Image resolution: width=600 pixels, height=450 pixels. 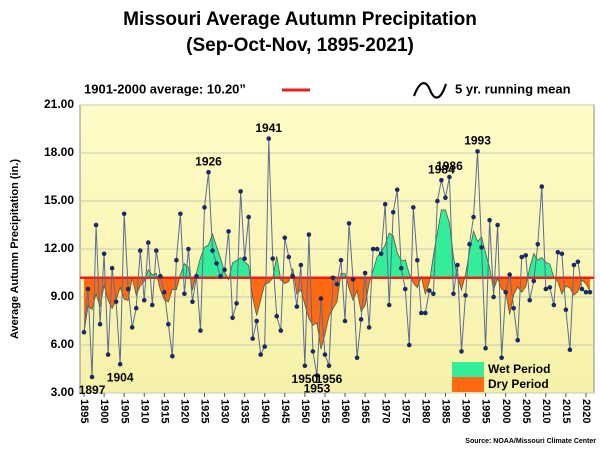 What do you see at coordinates (325, 411) in the screenshot?
I see `x-tick-label: 1955` at bounding box center [325, 411].